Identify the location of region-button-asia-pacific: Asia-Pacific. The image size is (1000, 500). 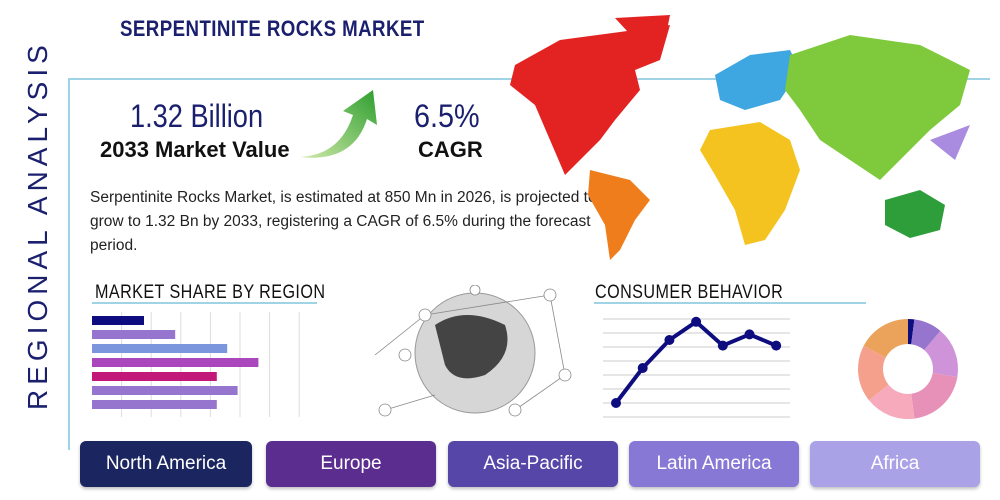
(533, 464).